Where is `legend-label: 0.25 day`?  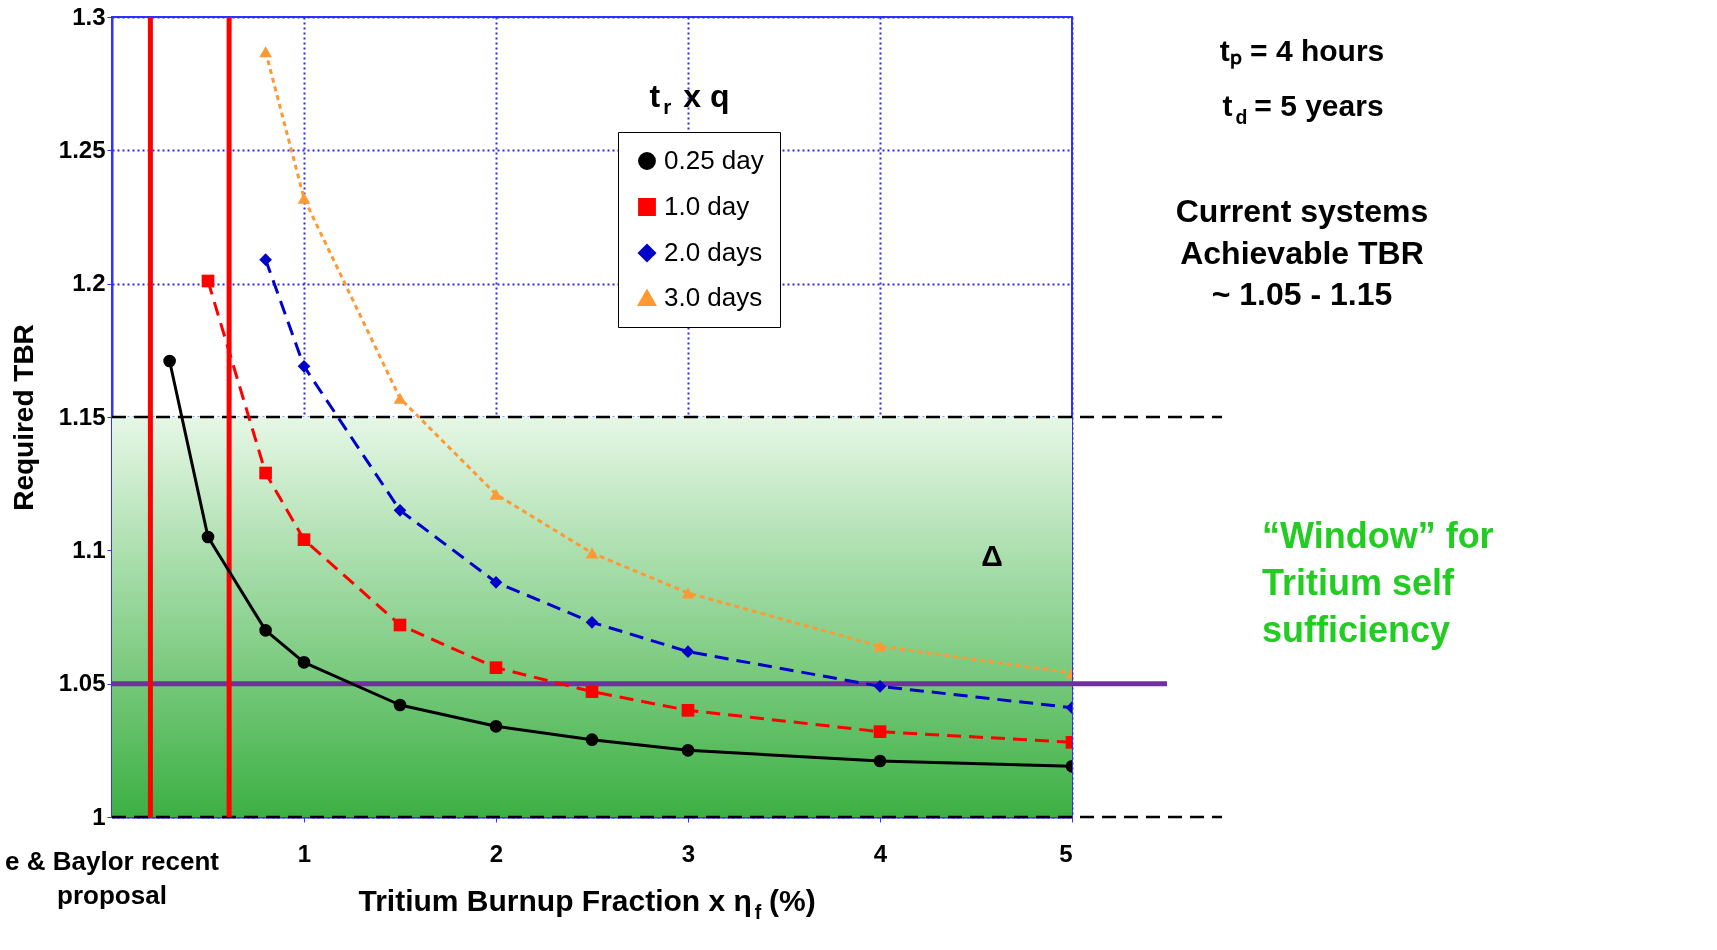 legend-label: 0.25 day is located at coordinates (714, 160).